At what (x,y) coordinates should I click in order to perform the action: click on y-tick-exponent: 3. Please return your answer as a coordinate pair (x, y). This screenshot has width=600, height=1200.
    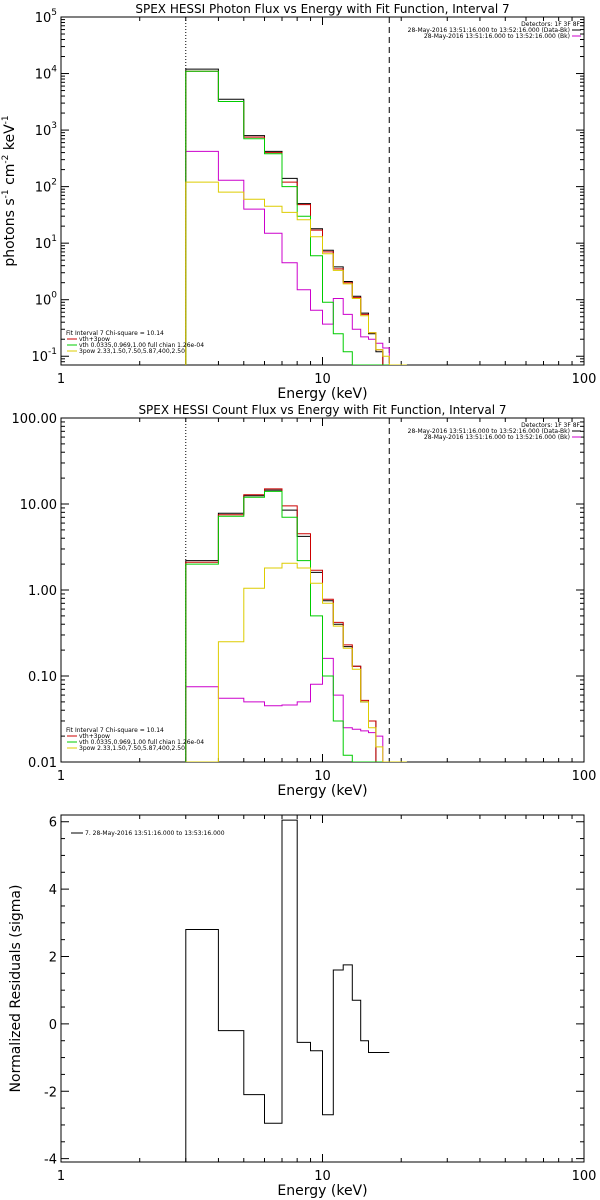
    Looking at the image, I should click on (54, 126).